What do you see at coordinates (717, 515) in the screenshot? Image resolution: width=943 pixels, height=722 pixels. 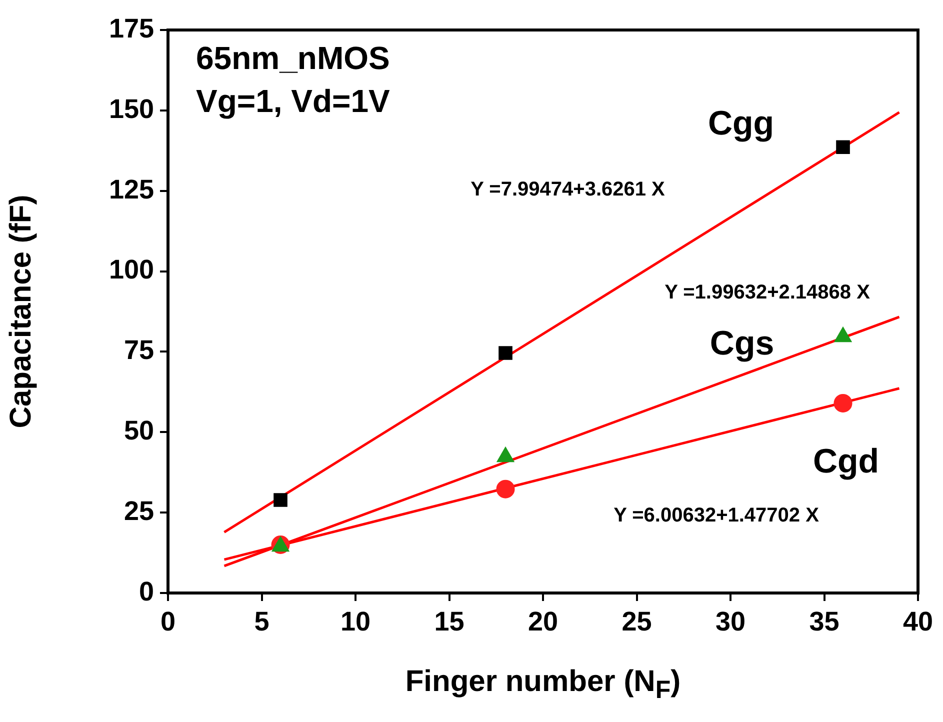 I see `annotation: Y =6.00632+1.47702 X` at bounding box center [717, 515].